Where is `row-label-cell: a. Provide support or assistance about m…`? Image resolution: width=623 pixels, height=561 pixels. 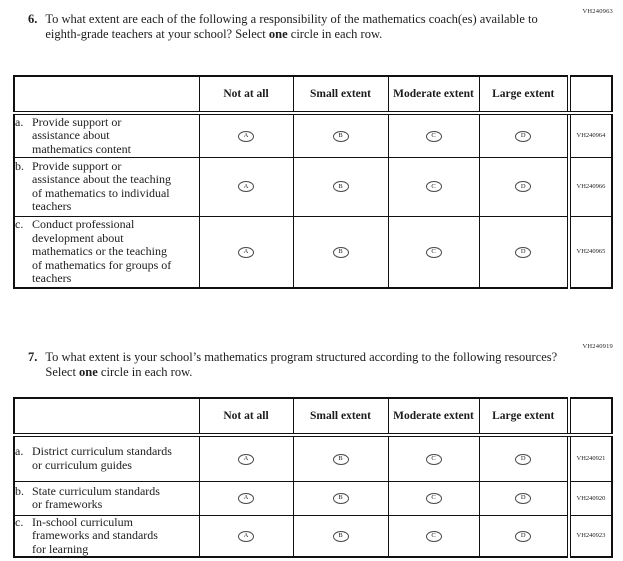
row-label-cell: a. Provide support or assistance about m… is located at coordinates (106, 135).